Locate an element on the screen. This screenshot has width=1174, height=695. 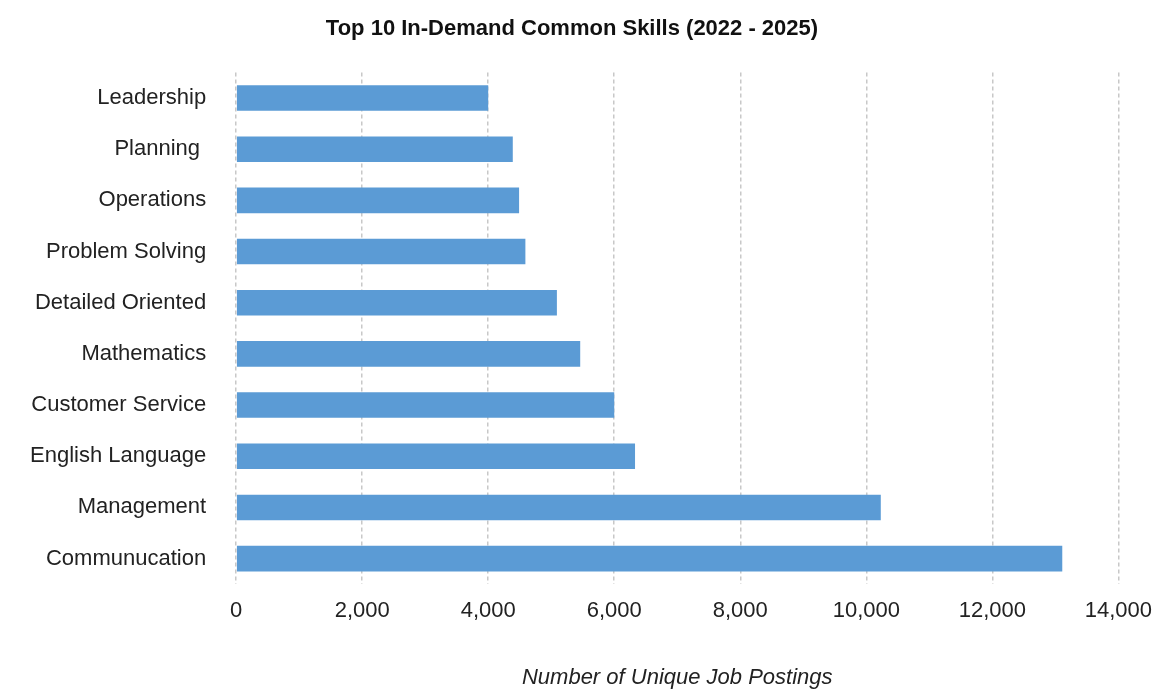
x-tick-label: 8,000 is located at coordinates (740, 610).